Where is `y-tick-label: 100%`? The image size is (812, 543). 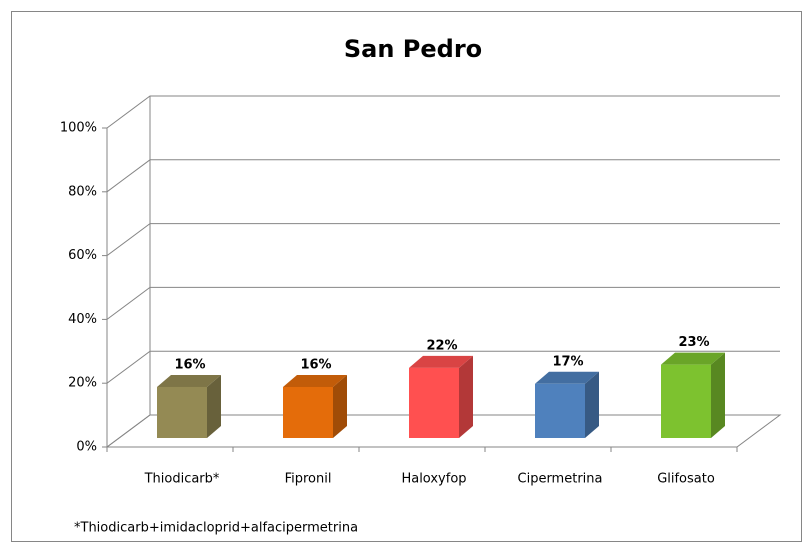 y-tick-label: 100% is located at coordinates (78, 128).